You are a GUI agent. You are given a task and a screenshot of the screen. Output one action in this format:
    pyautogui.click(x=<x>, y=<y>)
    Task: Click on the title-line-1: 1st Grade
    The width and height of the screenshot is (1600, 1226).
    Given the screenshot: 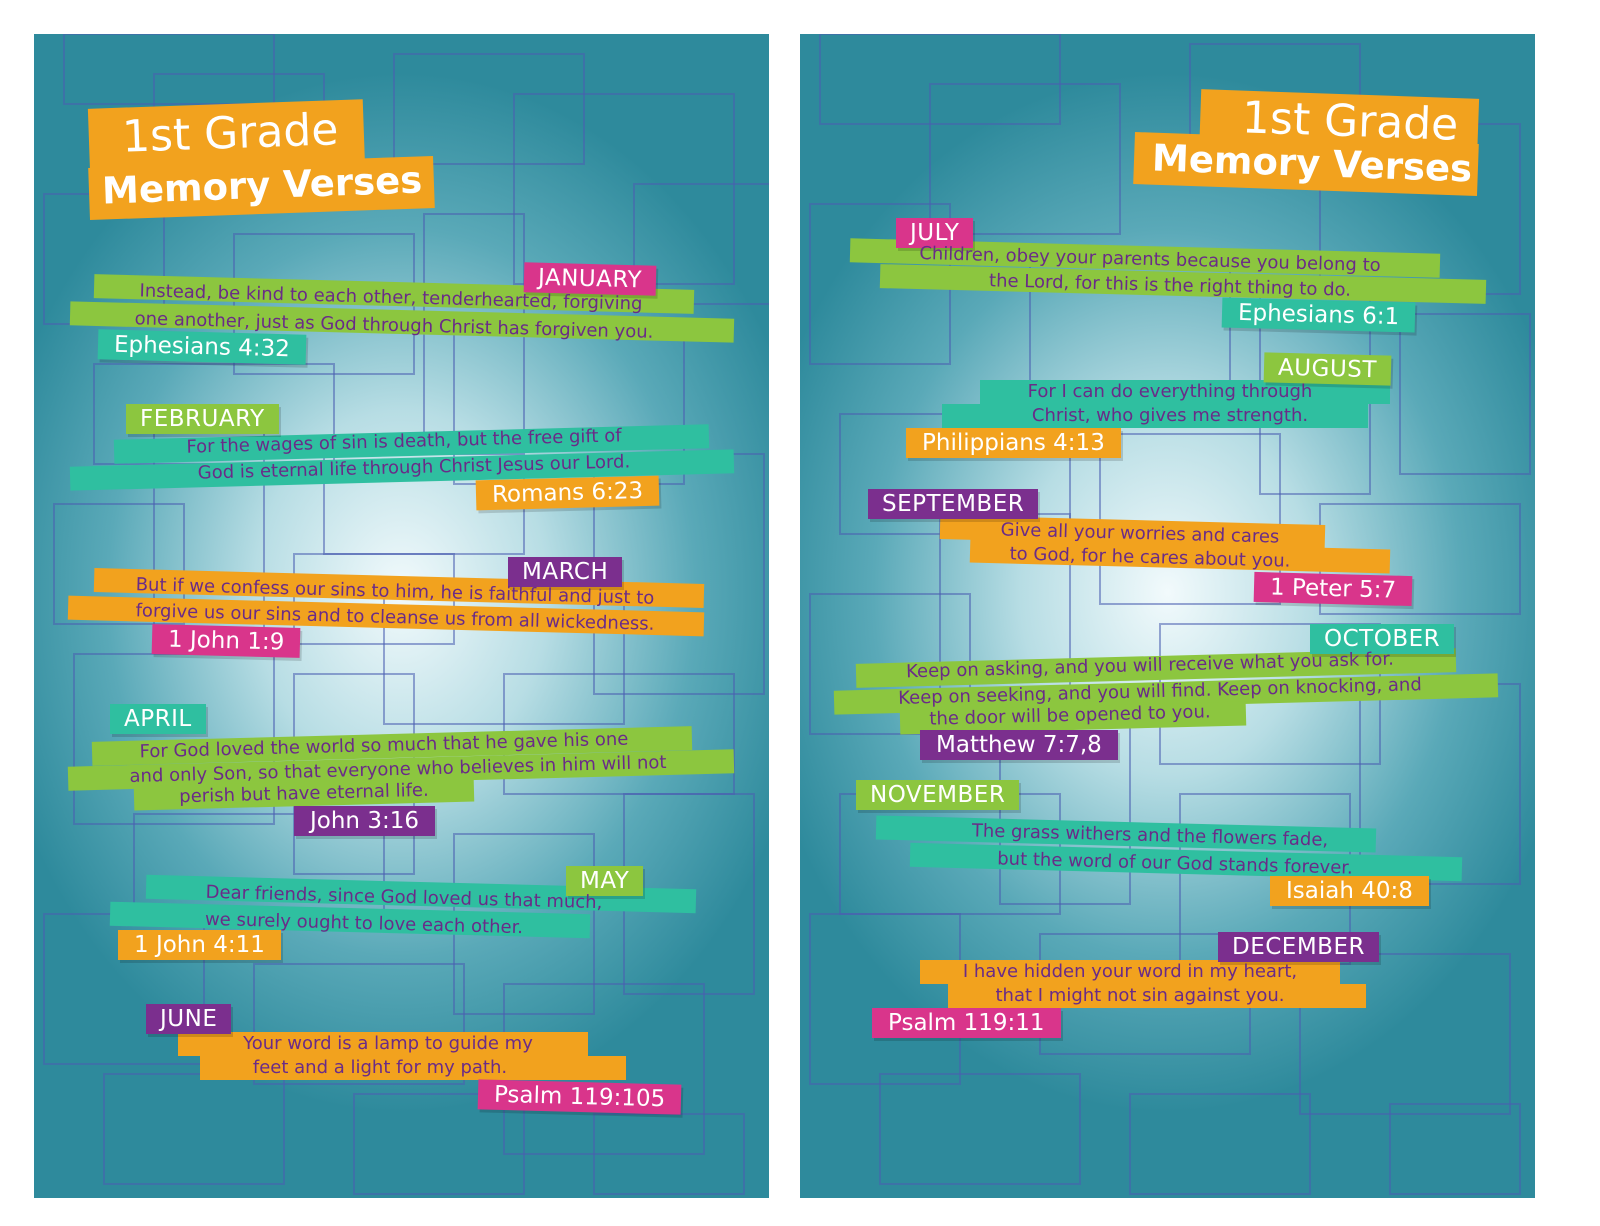 What is the action you would take?
    pyautogui.click(x=230, y=133)
    